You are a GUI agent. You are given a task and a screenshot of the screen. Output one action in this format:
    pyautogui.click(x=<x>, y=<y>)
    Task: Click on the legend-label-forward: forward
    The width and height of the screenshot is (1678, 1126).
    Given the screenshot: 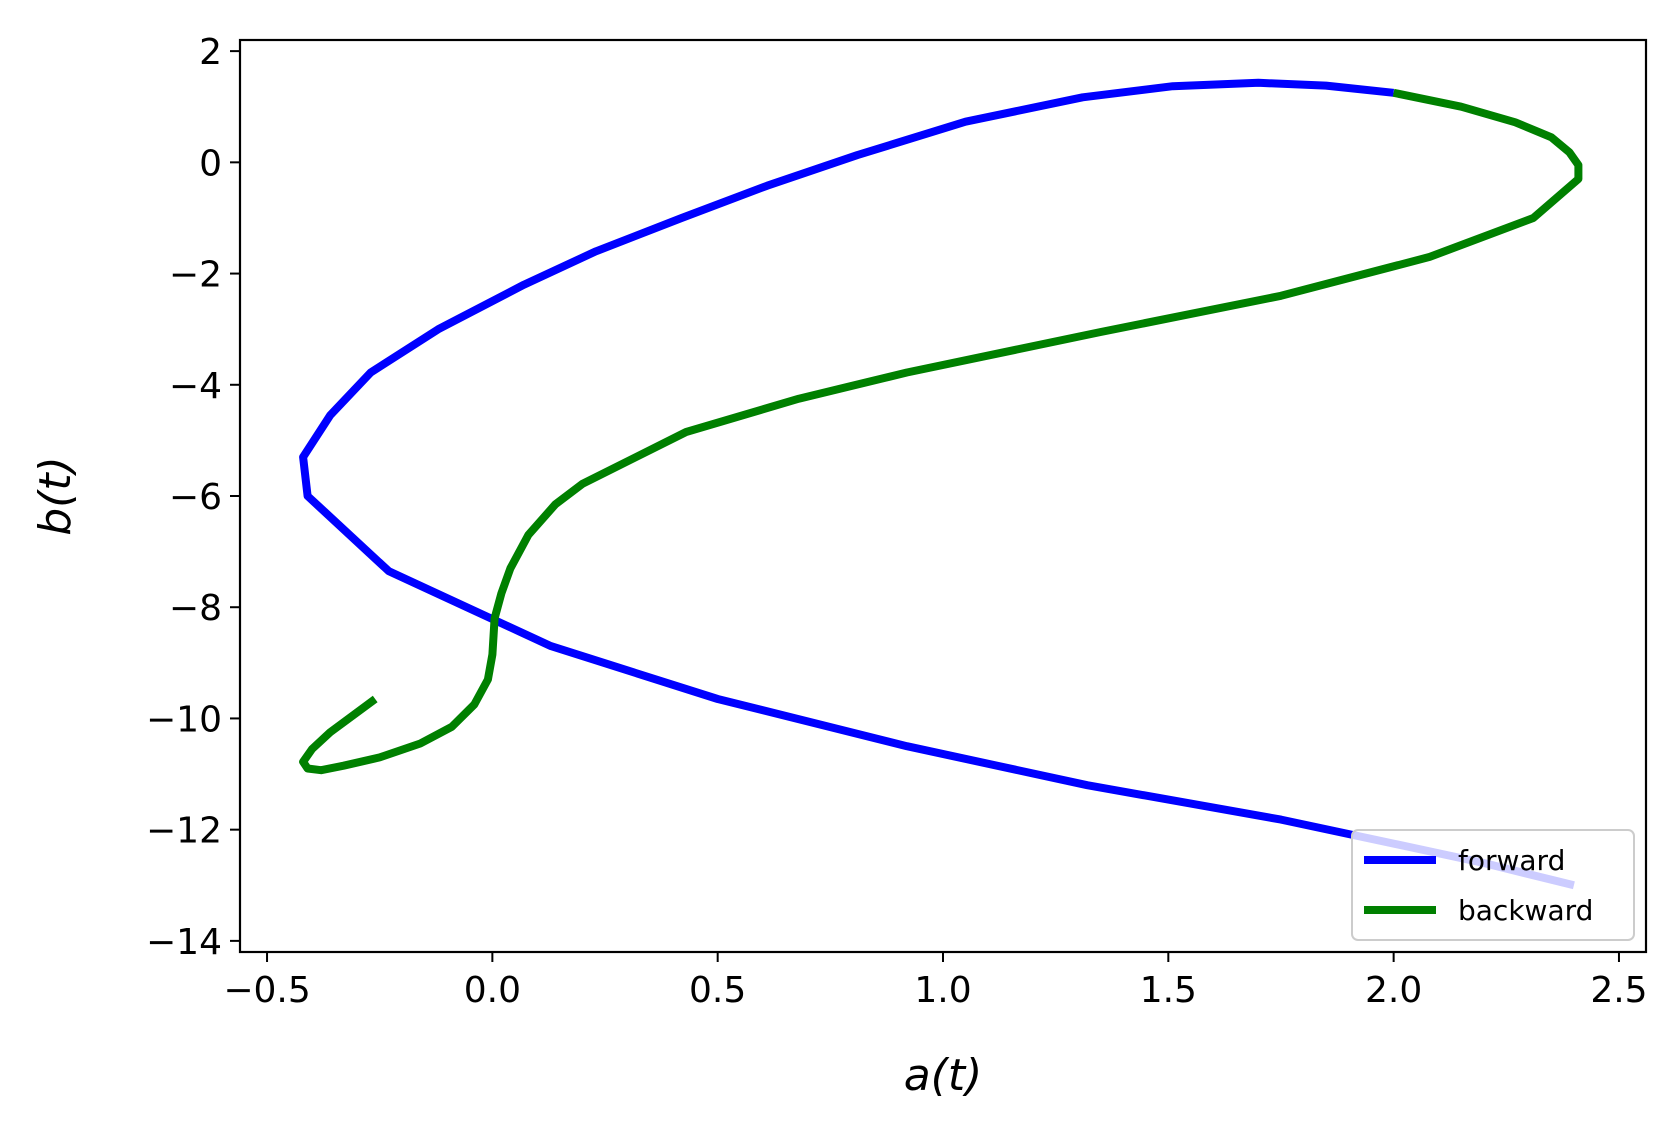 What is the action you would take?
    pyautogui.click(x=1511, y=860)
    